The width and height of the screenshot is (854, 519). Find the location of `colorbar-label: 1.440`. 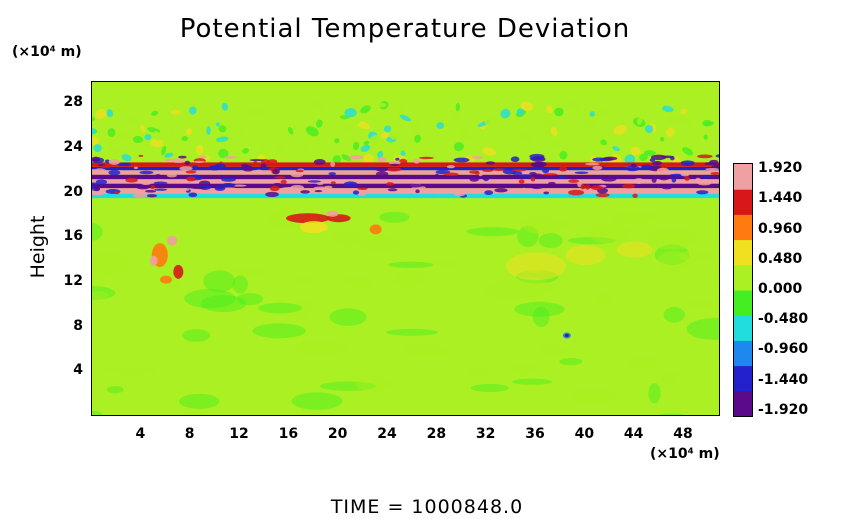

colorbar-label: 1.440 is located at coordinates (780, 198).